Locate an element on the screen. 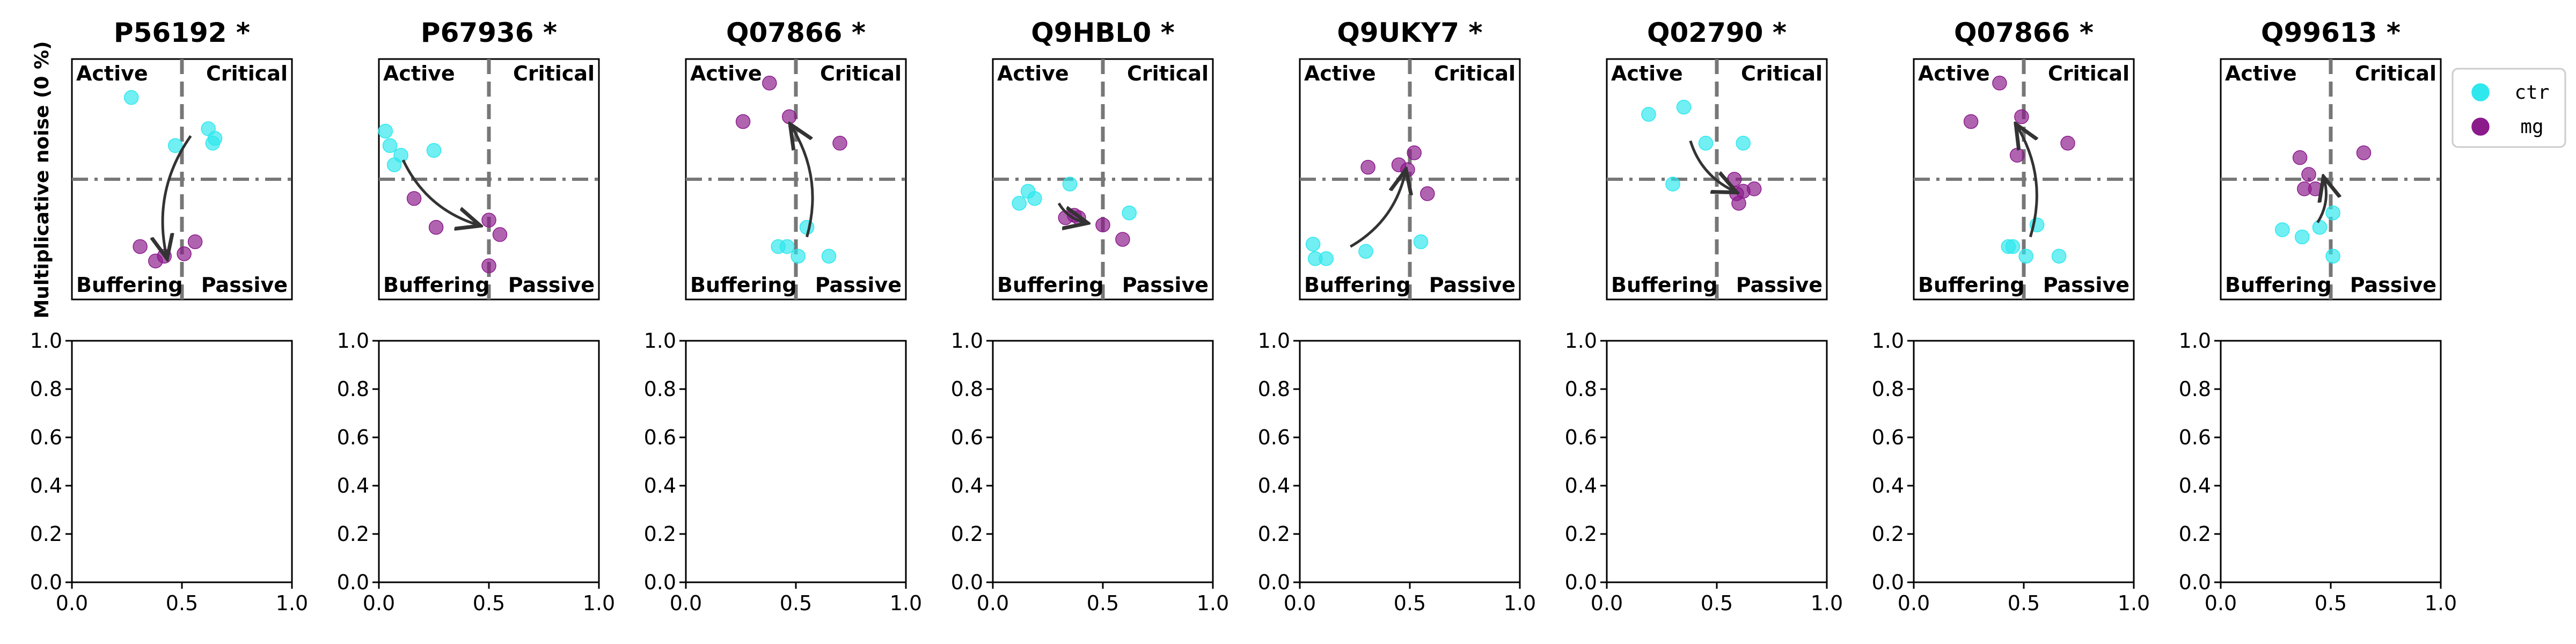  panel-title: P67936 * is located at coordinates (489, 32).